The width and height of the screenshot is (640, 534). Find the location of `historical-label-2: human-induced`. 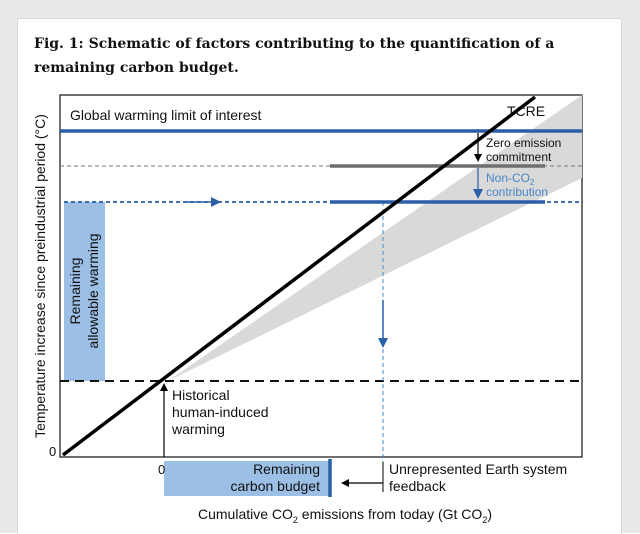

historical-label-2: human-induced is located at coordinates (220, 412).